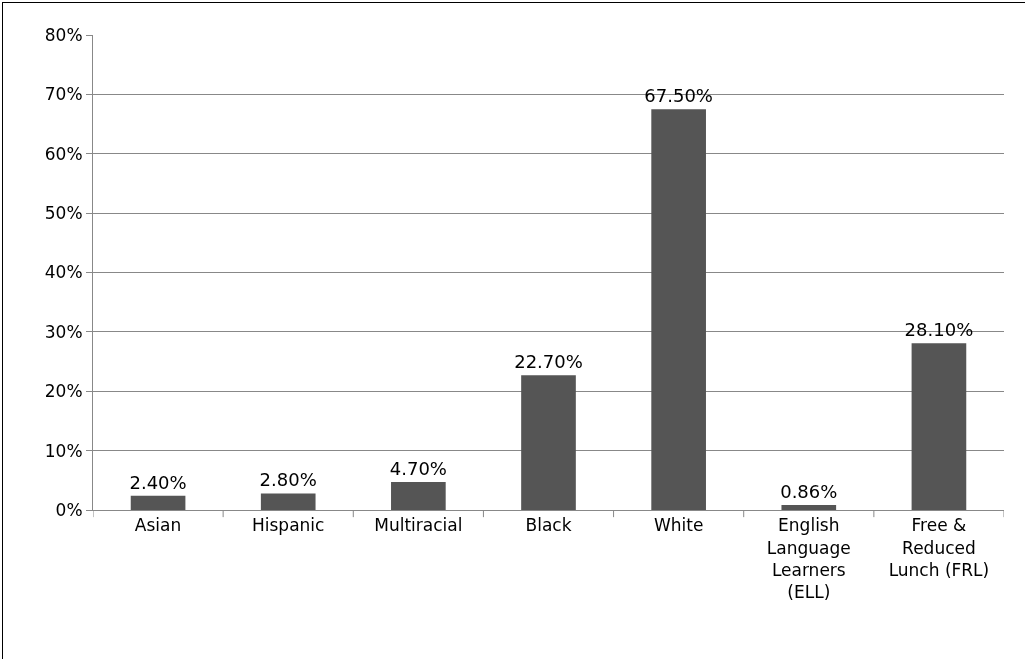 This screenshot has height=663, width=1029. I want to click on y-tick-label: 10%, so click(63, 450).